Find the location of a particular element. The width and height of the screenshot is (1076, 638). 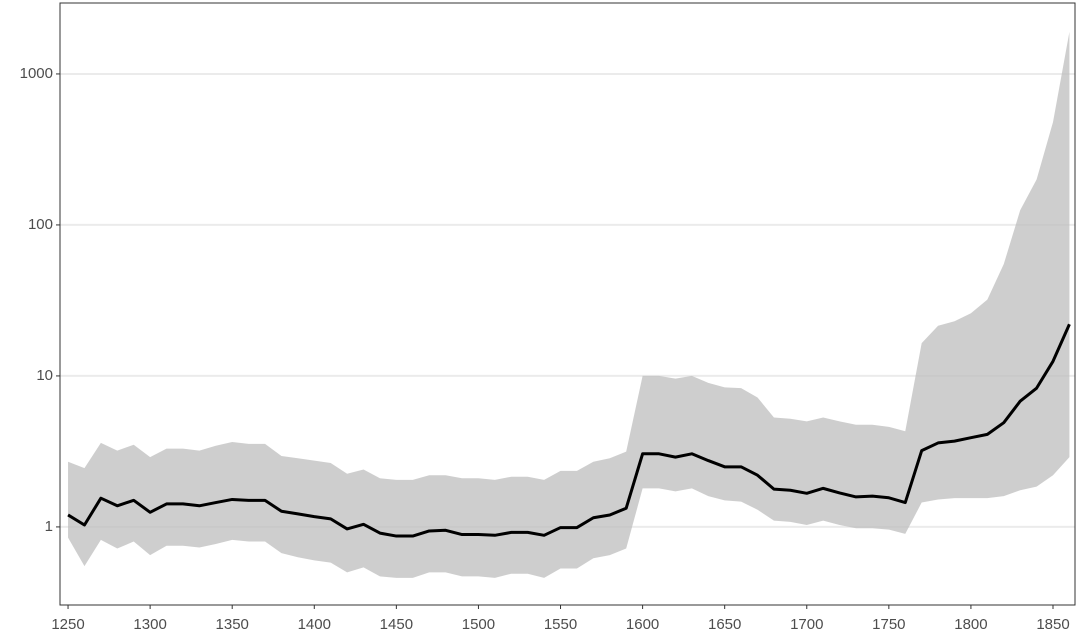

y-tick-label: 10 is located at coordinates (44, 375).